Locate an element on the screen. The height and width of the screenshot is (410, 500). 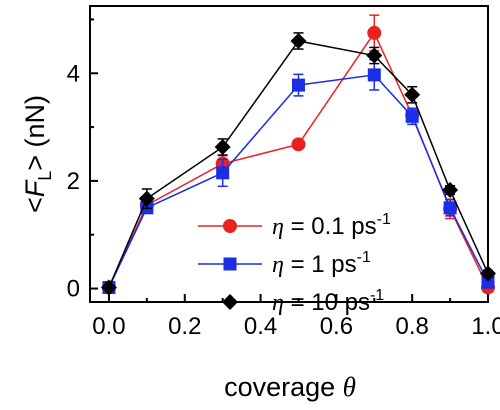
legend-item: η = 1 ps-1 is located at coordinates (284, 263).